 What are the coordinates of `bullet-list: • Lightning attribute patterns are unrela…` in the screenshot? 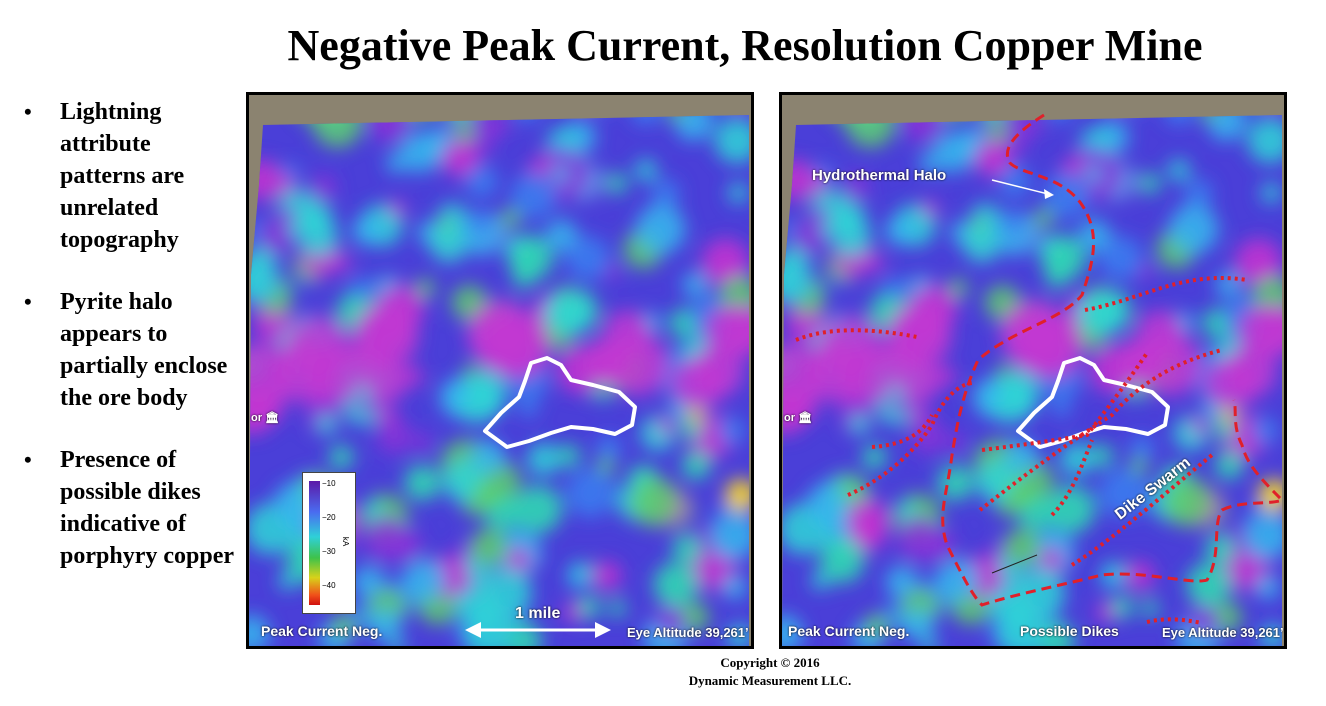 It's located at (129, 349).